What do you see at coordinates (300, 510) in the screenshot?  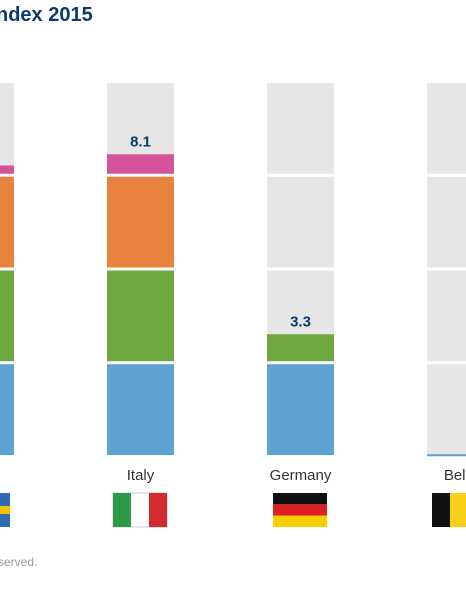 I see `germany-flag-red` at bounding box center [300, 510].